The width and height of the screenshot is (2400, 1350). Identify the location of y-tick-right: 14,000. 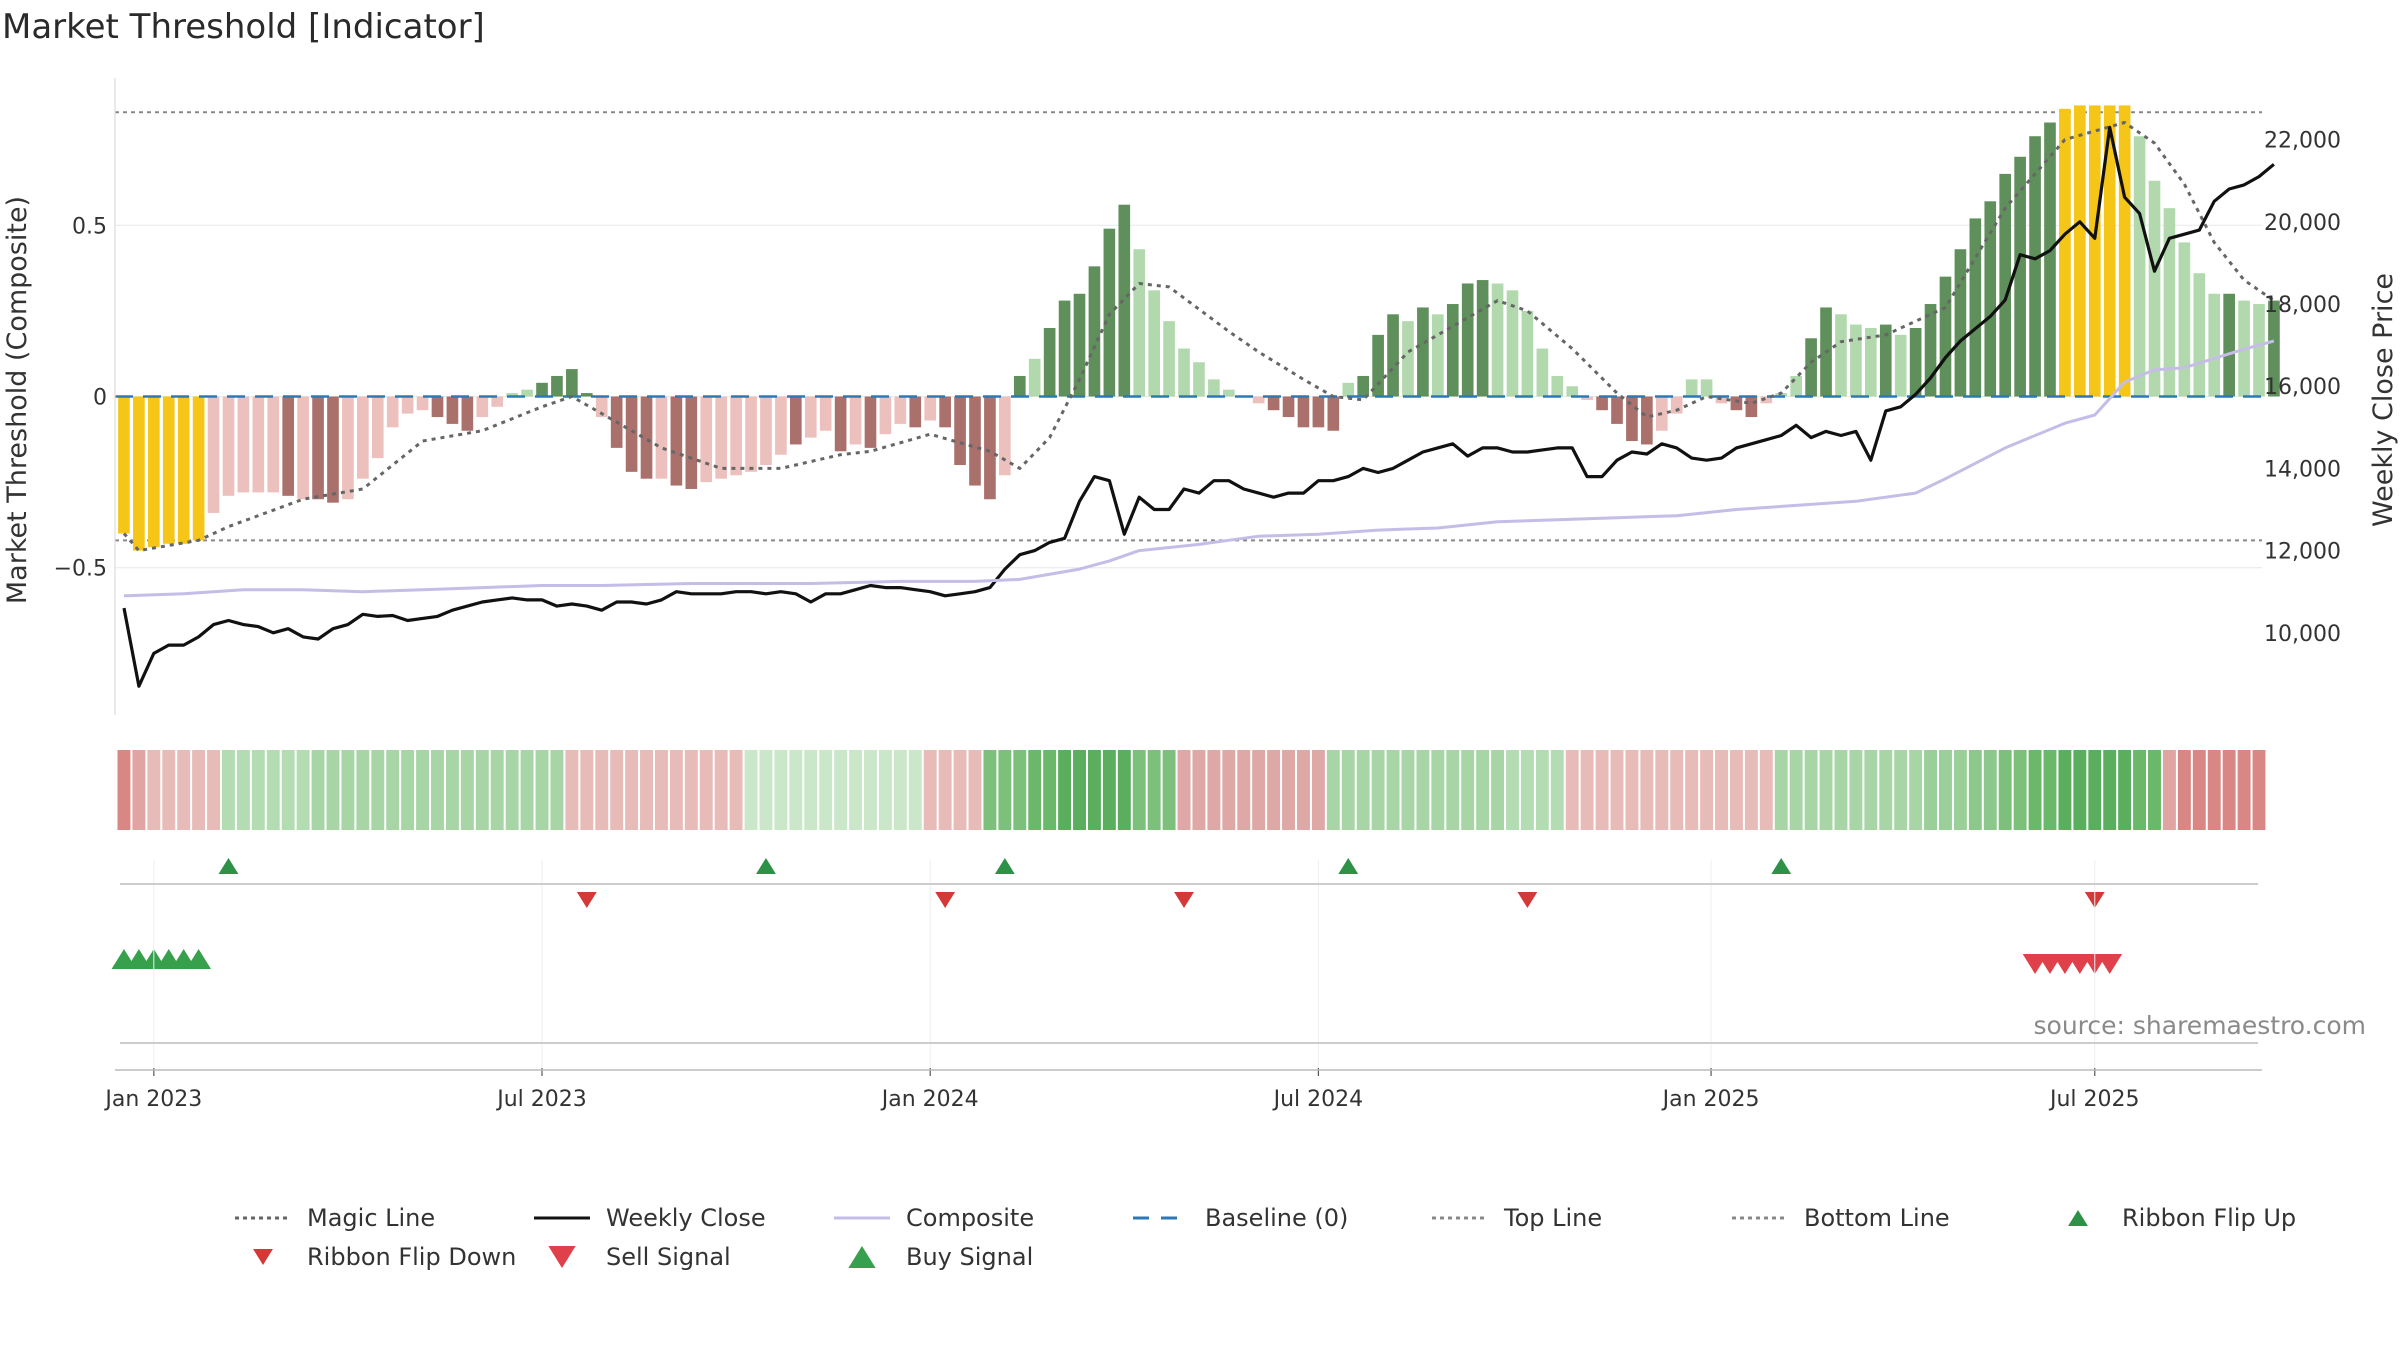
(2302, 469).